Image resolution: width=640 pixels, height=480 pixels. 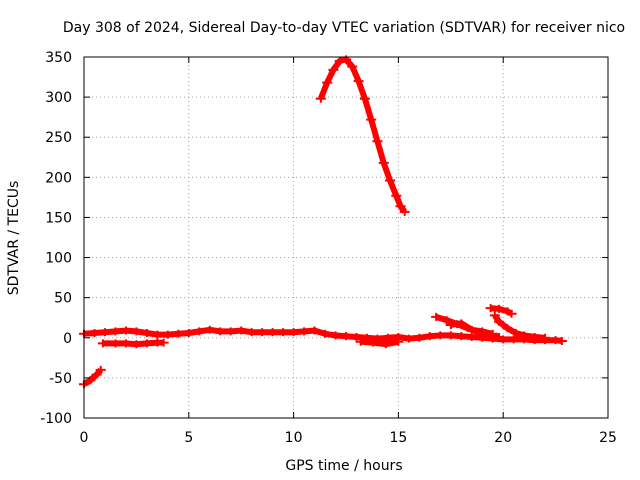 What do you see at coordinates (58, 178) in the screenshot?
I see `y-tick-label: 200` at bounding box center [58, 178].